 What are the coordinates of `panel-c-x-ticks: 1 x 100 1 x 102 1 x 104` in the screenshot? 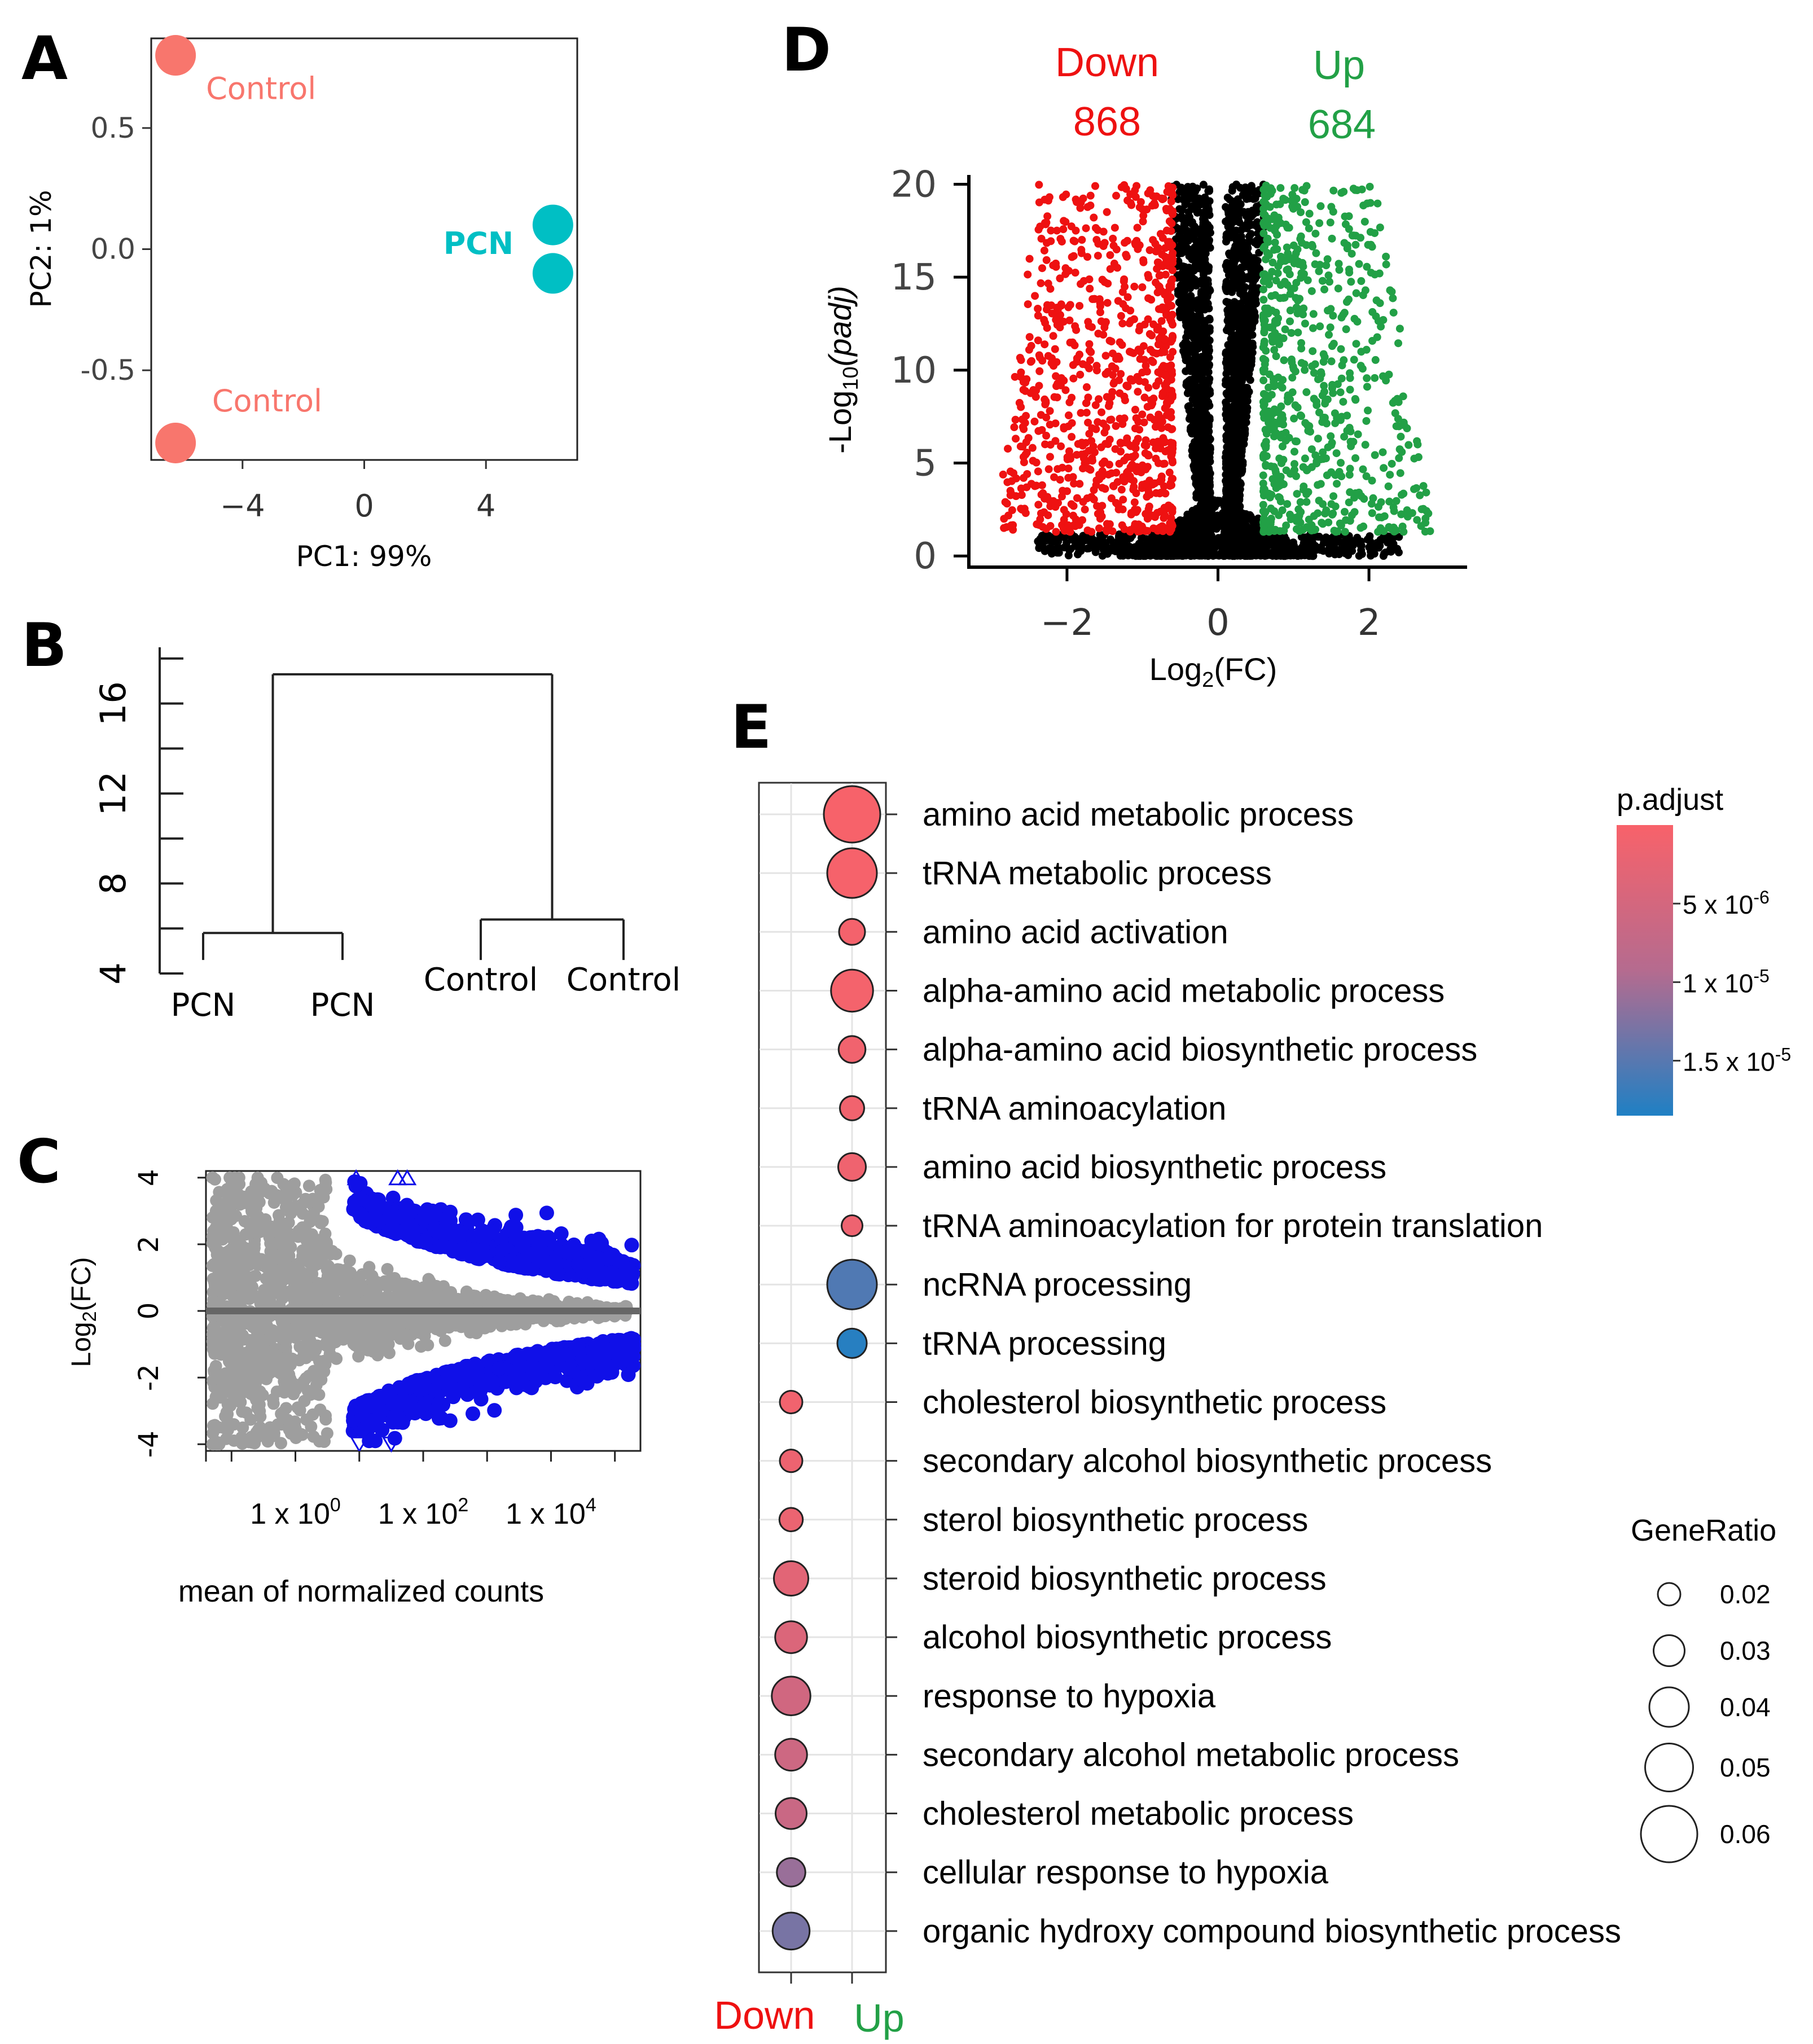 It's located at (411, 1490).